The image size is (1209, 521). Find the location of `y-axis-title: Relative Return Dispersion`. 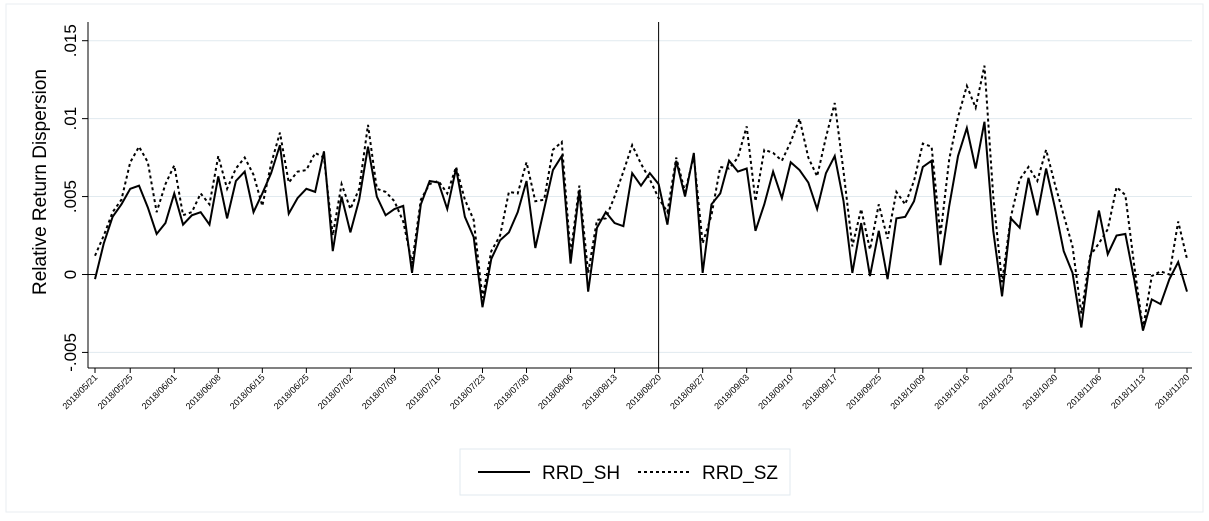

y-axis-title: Relative Return Dispersion is located at coordinates (40, 182).